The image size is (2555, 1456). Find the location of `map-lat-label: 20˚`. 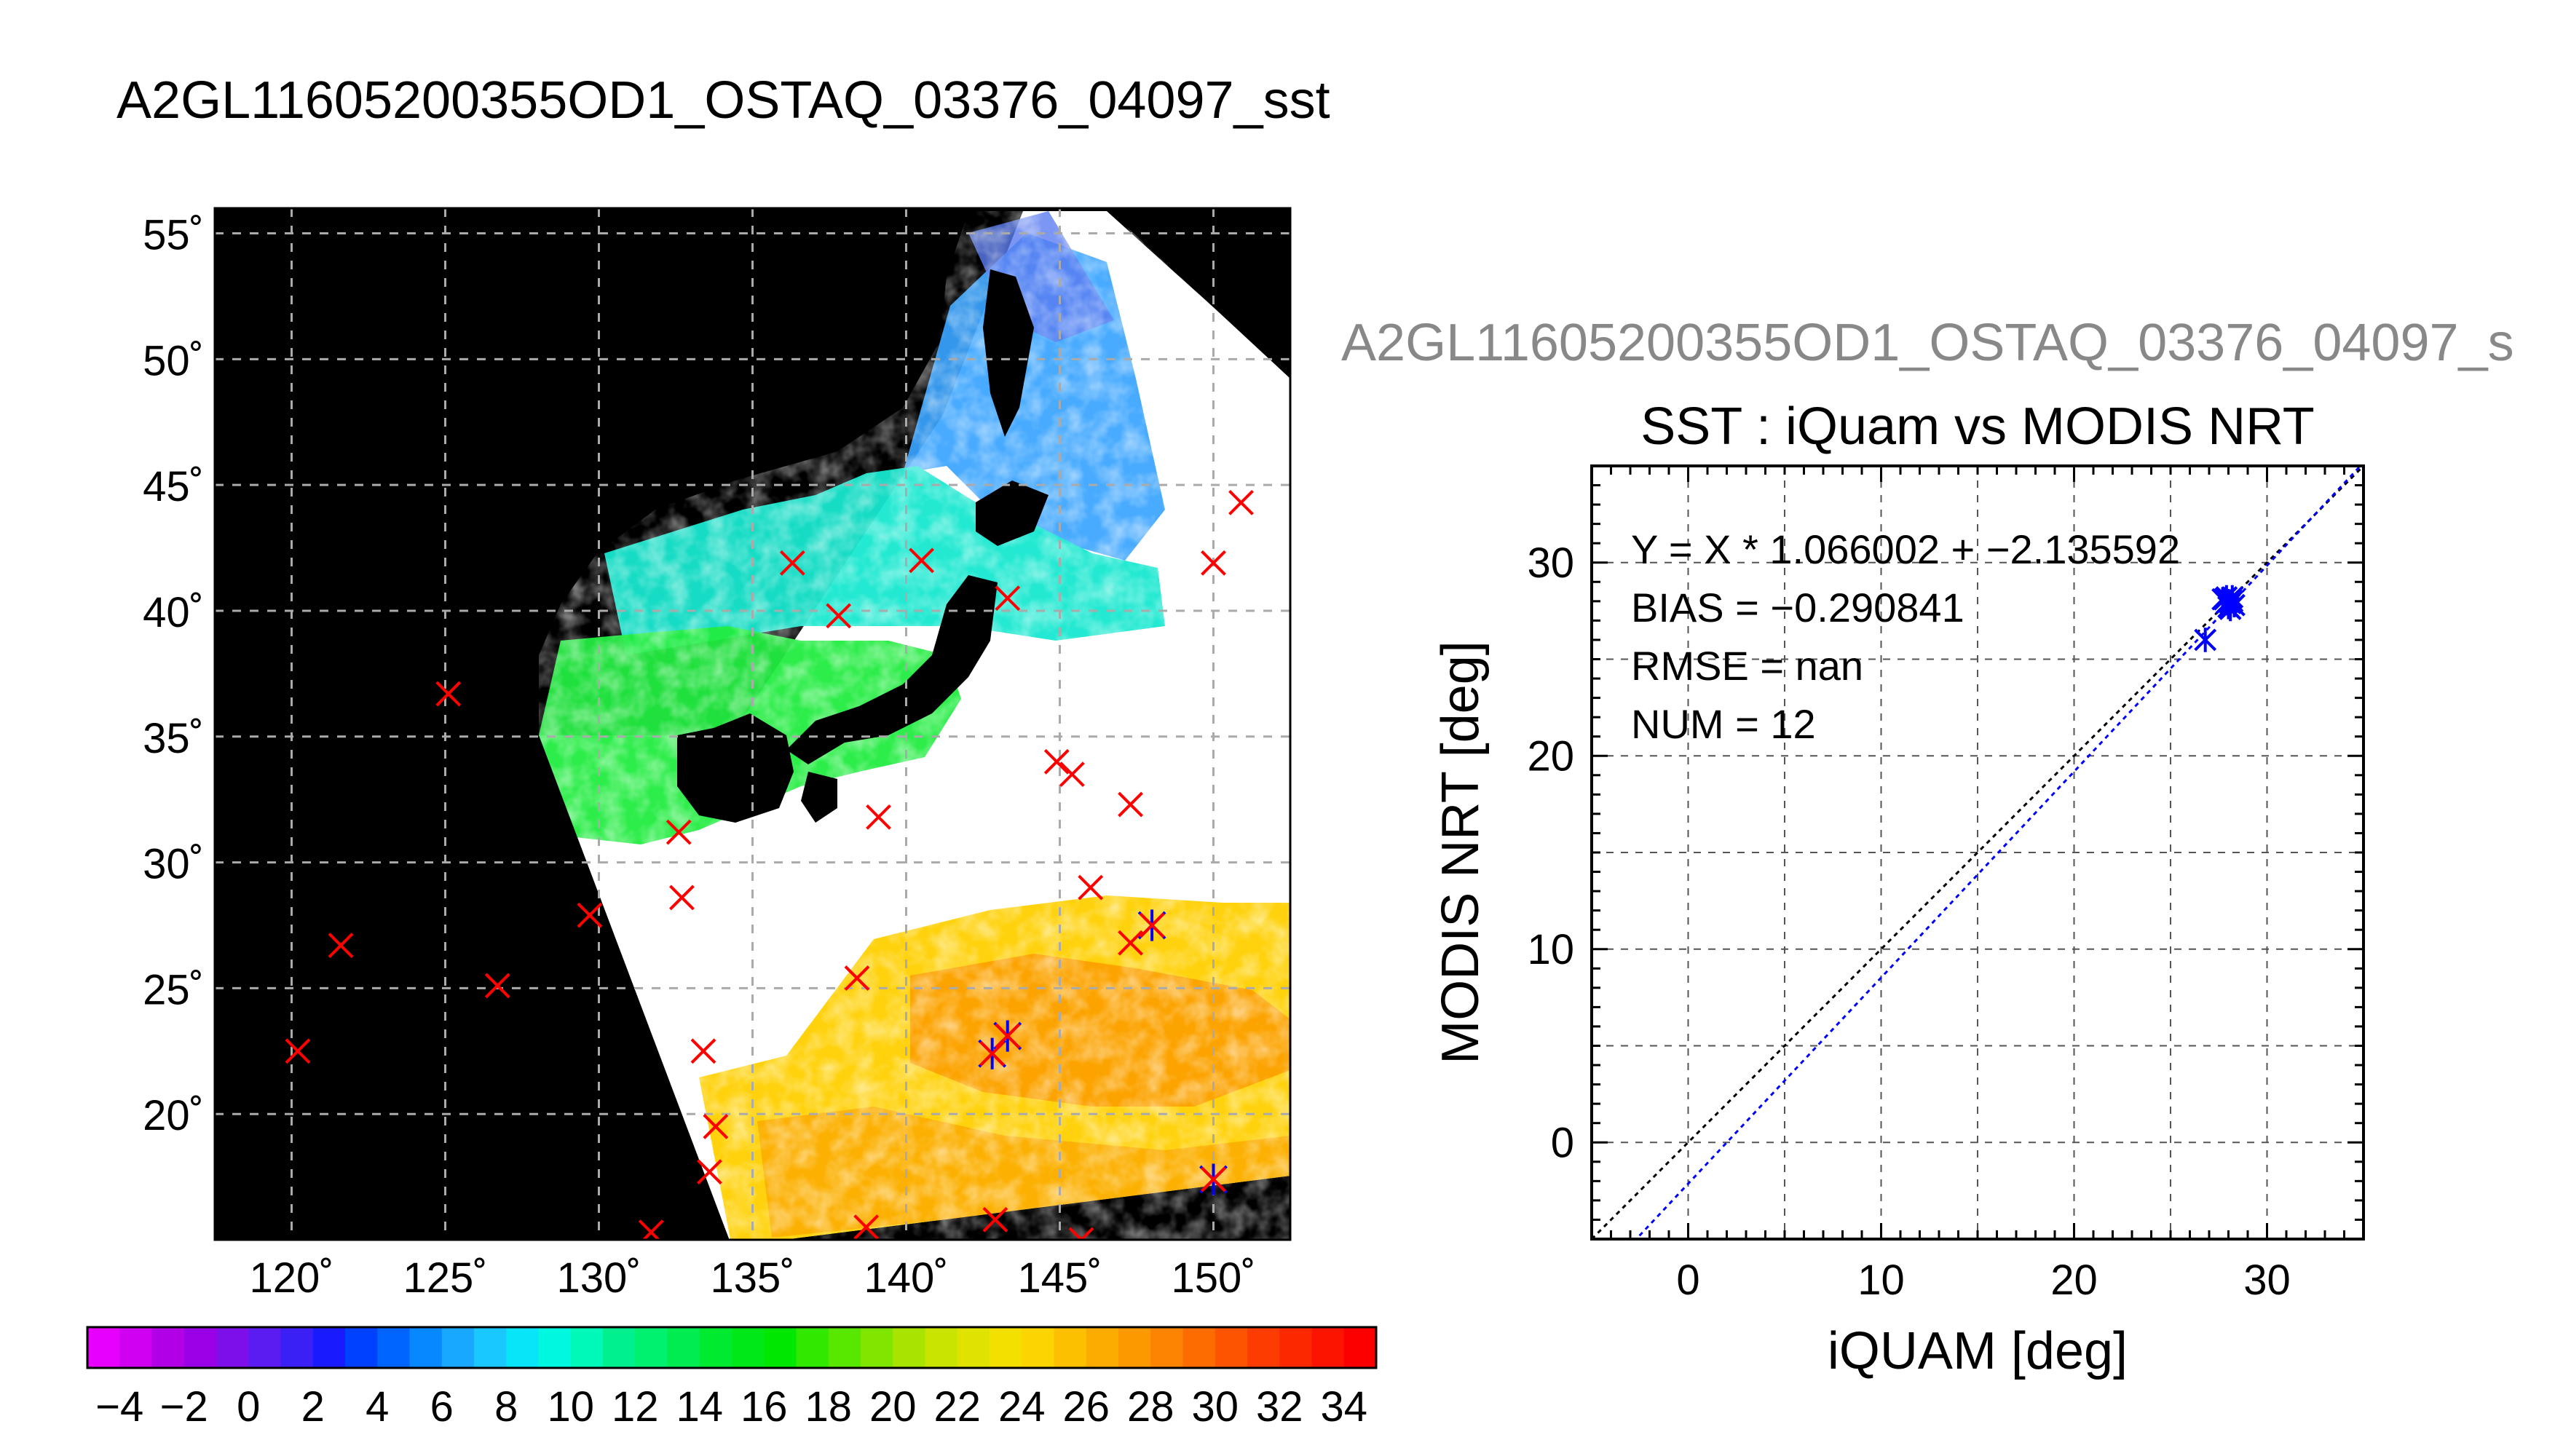

map-lat-label: 20˚ is located at coordinates (173, 1115).